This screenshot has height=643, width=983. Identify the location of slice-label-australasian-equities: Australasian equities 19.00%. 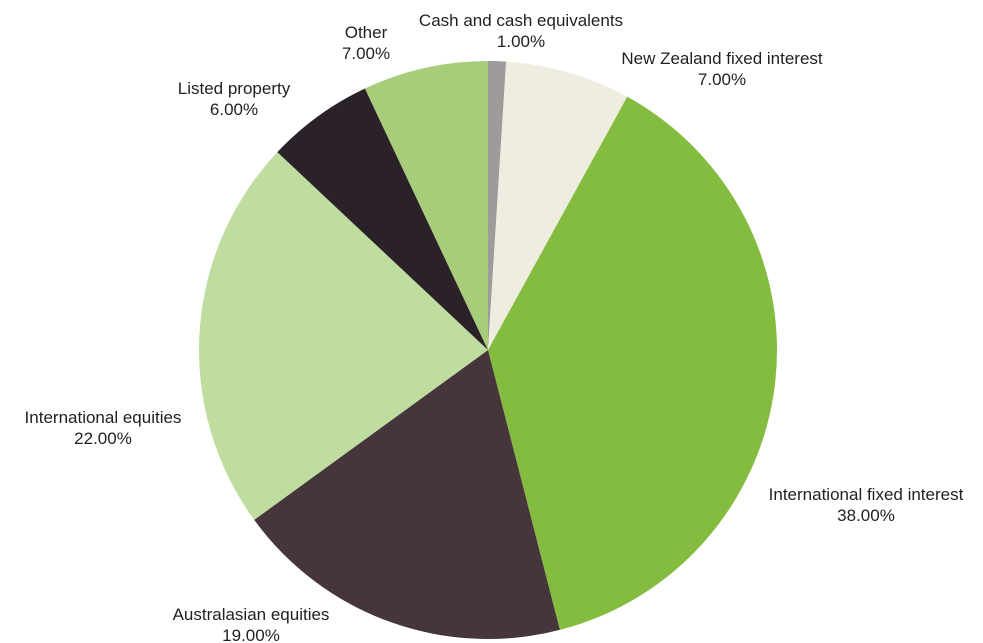
(251, 624).